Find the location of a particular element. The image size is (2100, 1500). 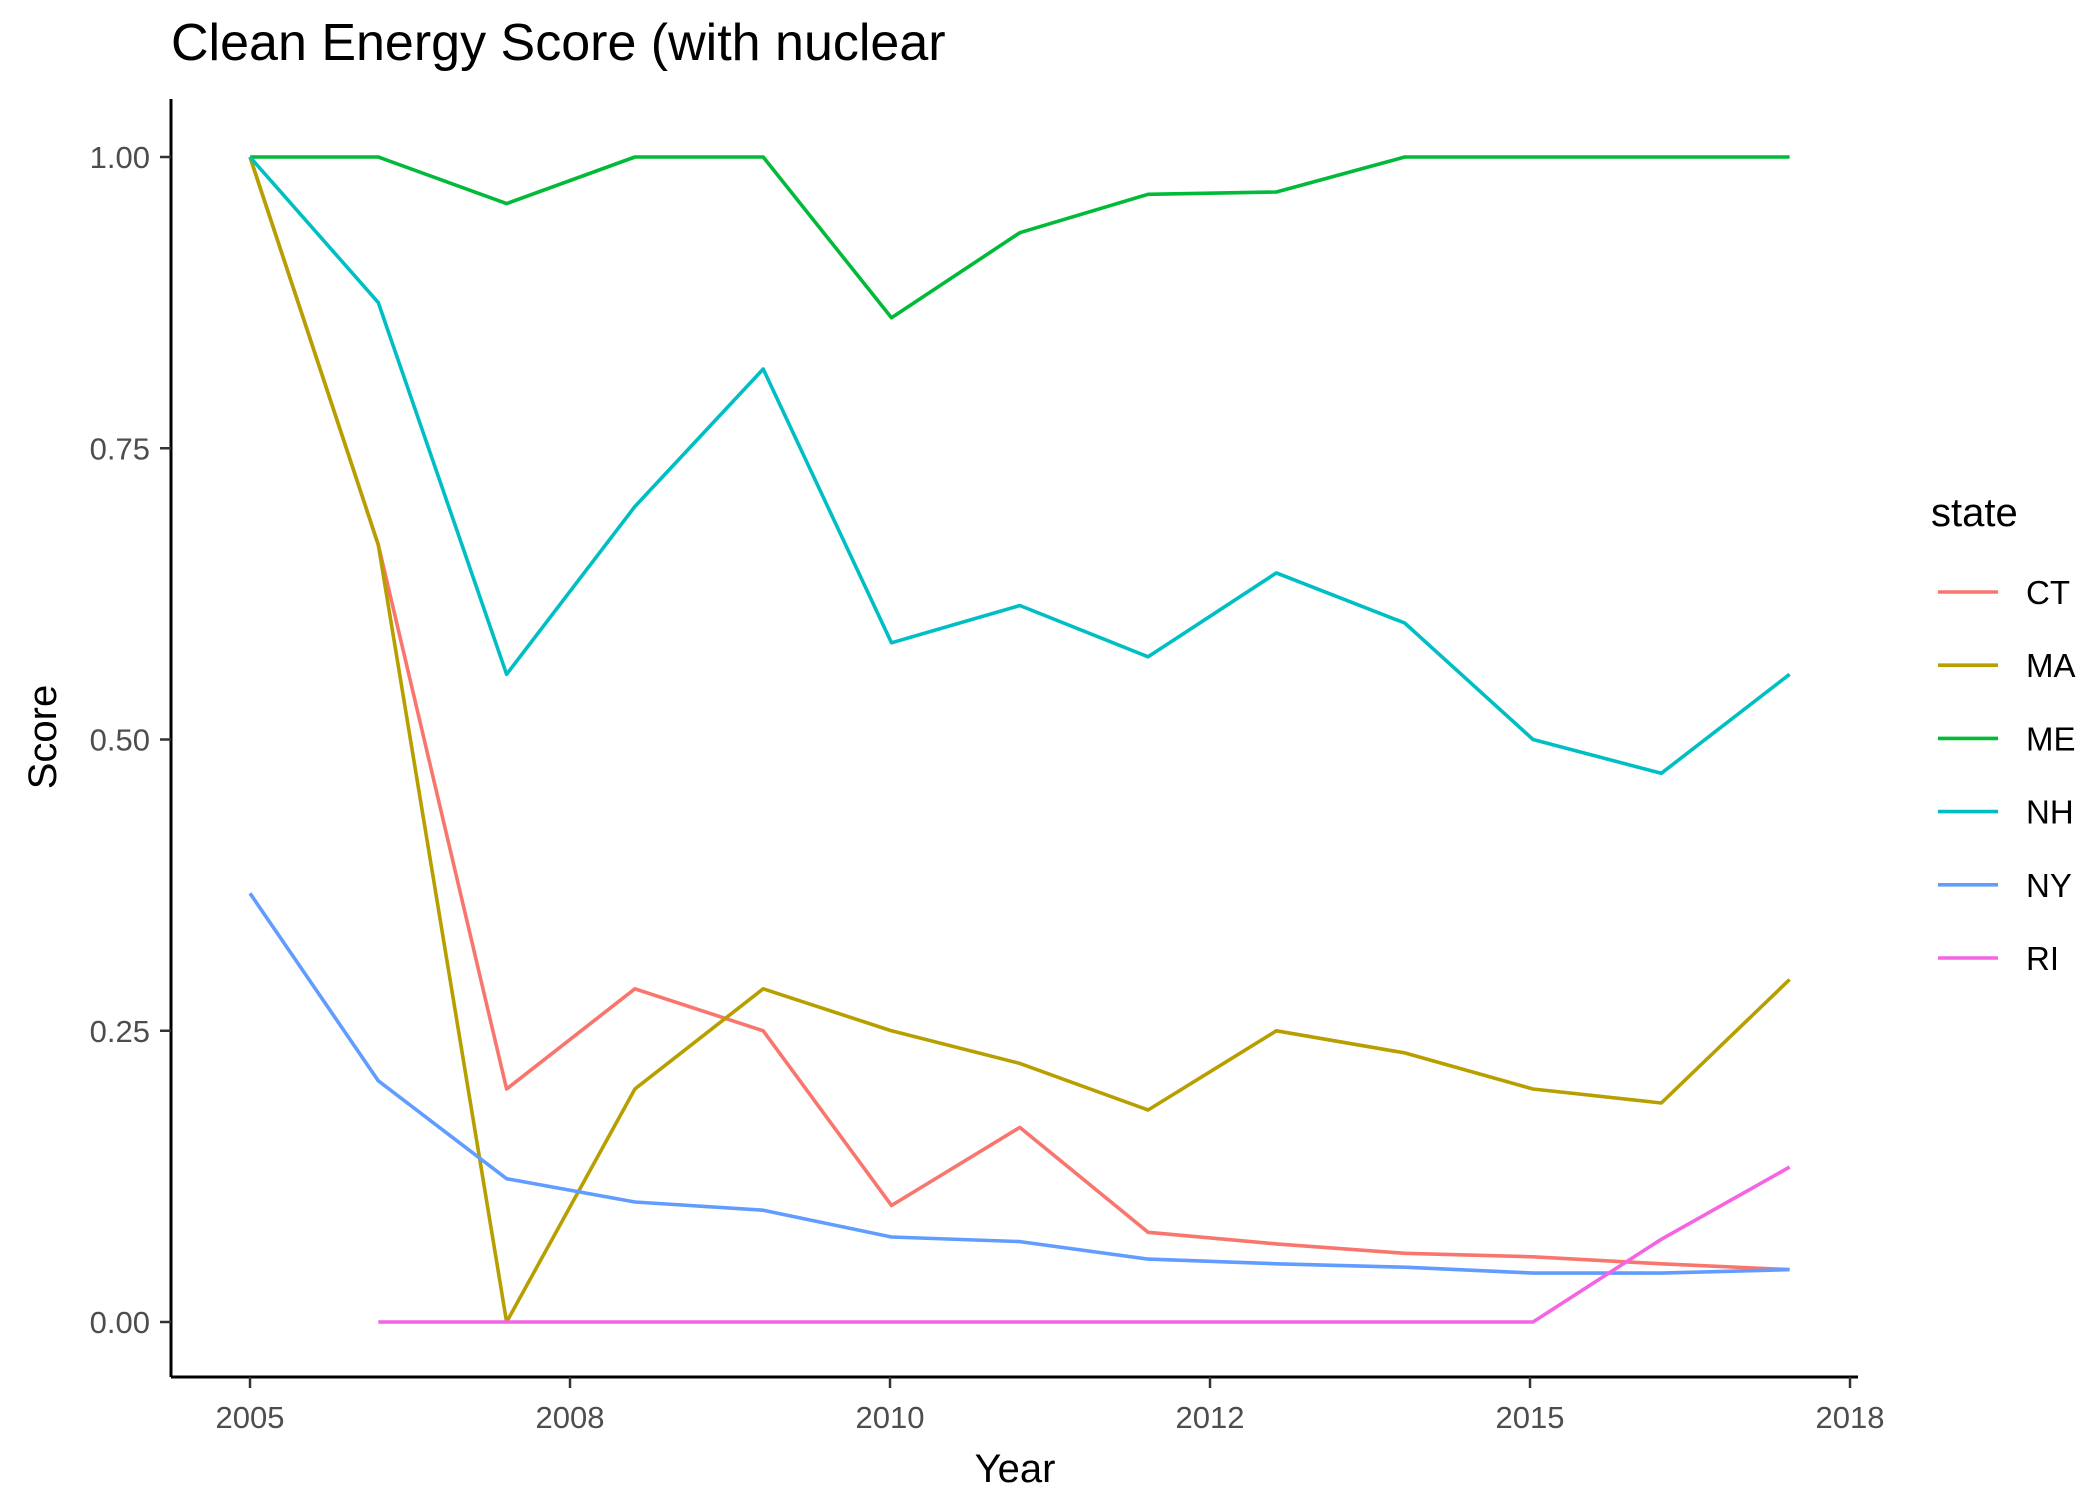

legend-label: MA is located at coordinates (2051, 665).